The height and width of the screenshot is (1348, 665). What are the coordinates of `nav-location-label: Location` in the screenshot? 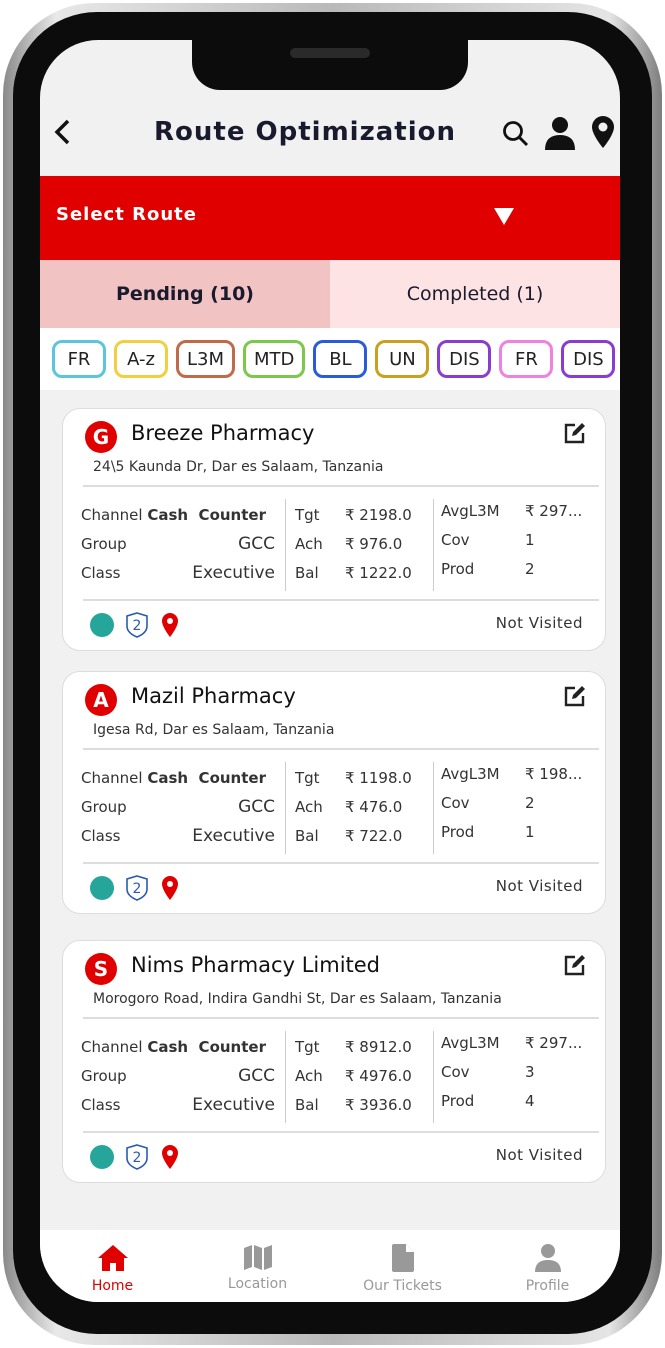 It's located at (257, 1284).